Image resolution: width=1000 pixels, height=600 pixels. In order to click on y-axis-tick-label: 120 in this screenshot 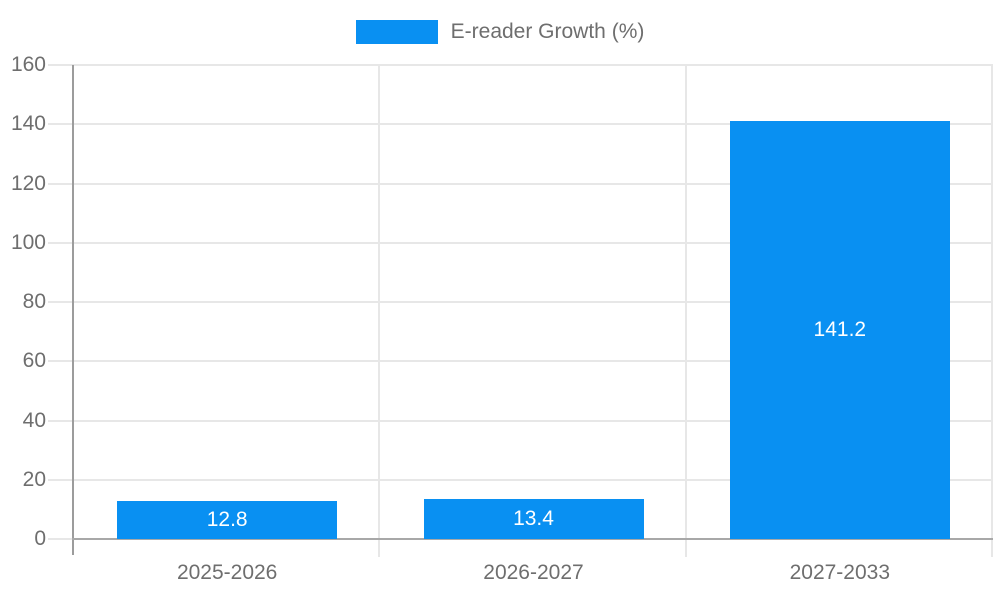, I will do `click(28, 183)`.